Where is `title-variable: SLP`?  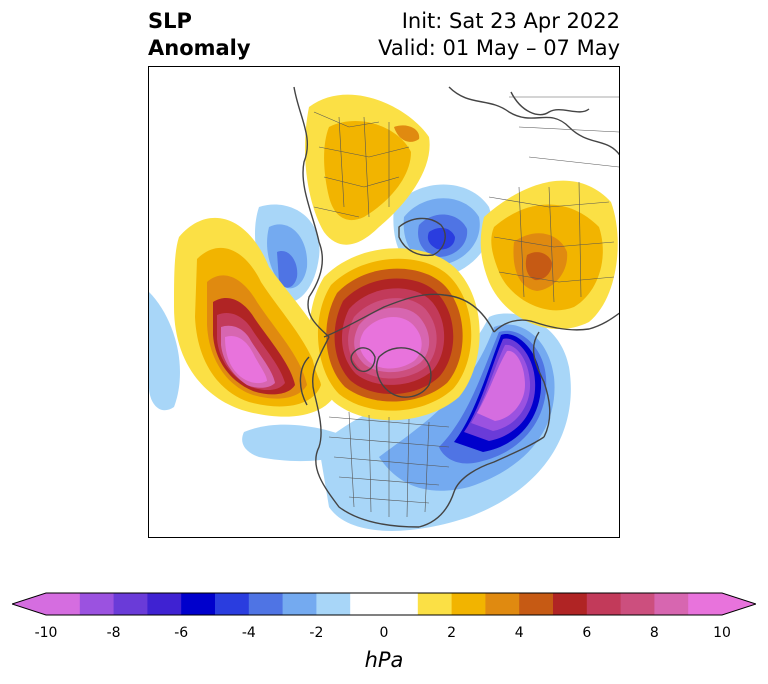
title-variable: SLP is located at coordinates (170, 21).